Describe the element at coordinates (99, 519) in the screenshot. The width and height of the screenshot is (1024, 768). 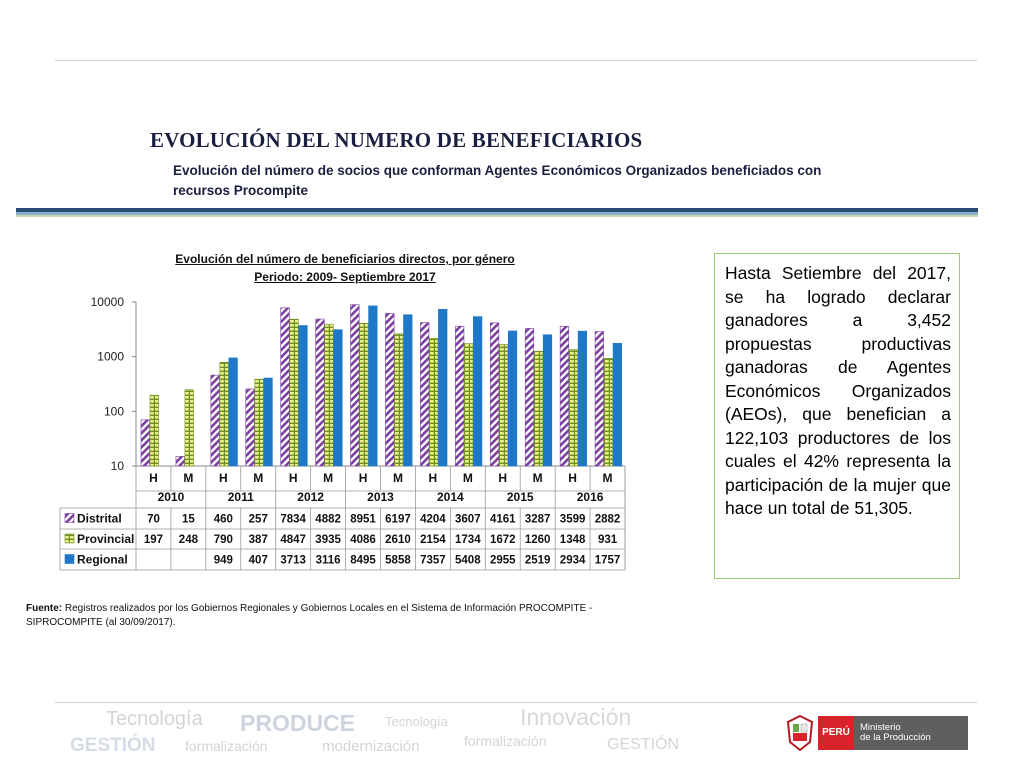
I see `legend-label: Distrital` at that location.